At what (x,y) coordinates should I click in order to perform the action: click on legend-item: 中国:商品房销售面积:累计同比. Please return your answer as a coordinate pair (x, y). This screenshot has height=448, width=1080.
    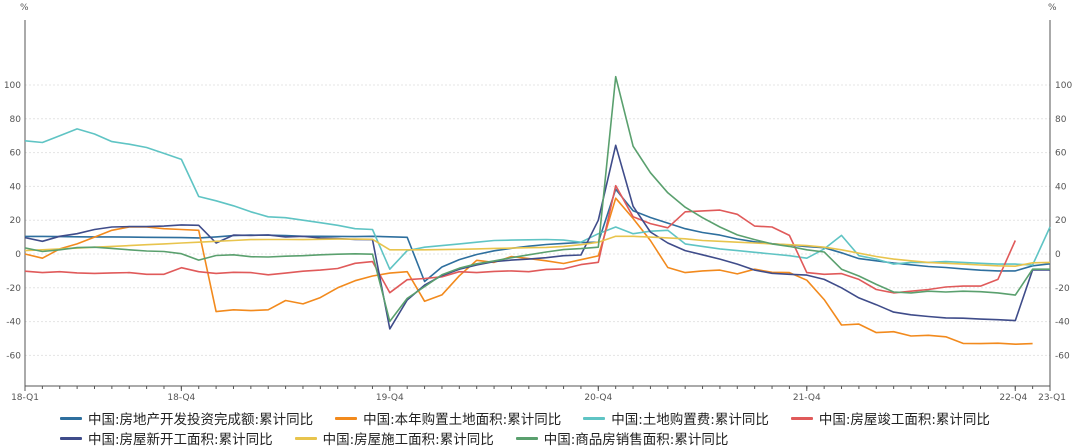
    Looking at the image, I should click on (622, 438).